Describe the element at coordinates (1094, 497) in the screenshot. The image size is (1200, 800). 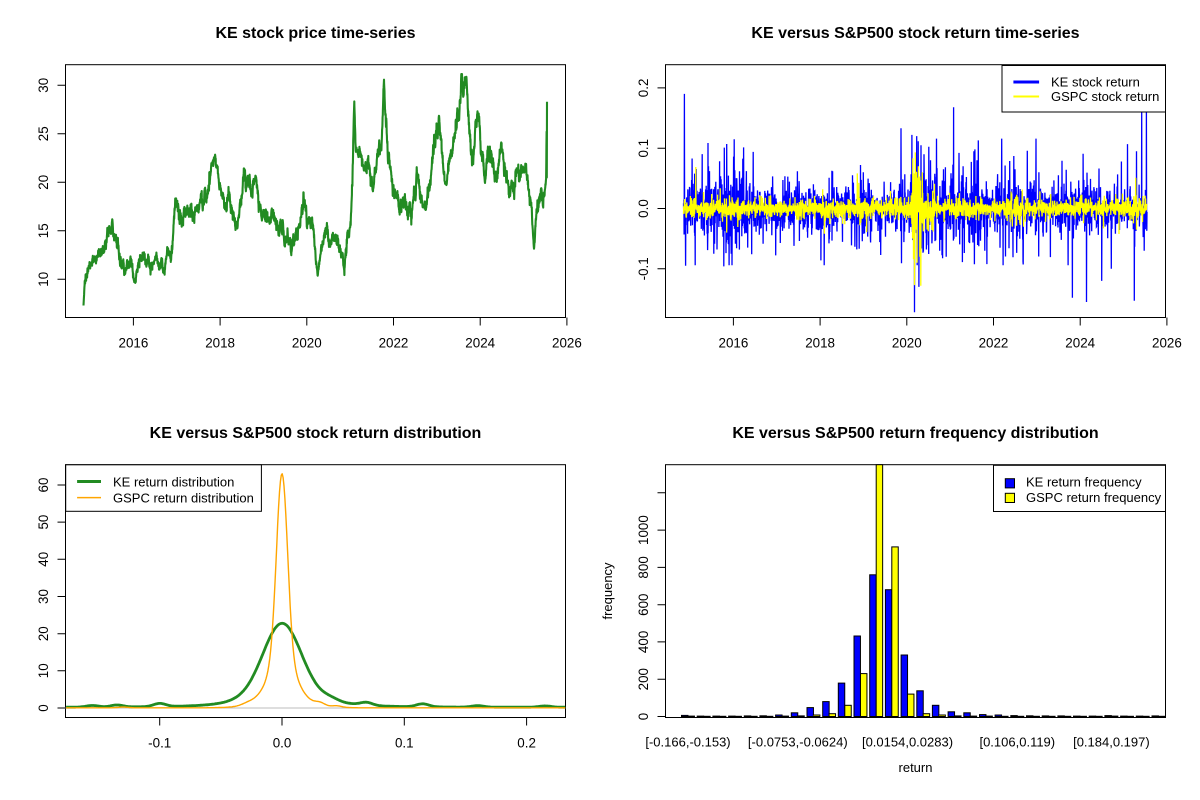
I see `svg-text: GSPC return frequency` at that location.